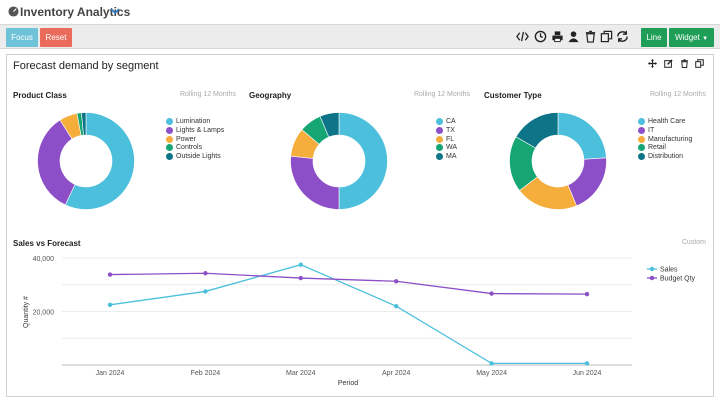 The height and width of the screenshot is (405, 720). Describe the element at coordinates (687, 37) in the screenshot. I see `widget-button-label: Widget` at that location.